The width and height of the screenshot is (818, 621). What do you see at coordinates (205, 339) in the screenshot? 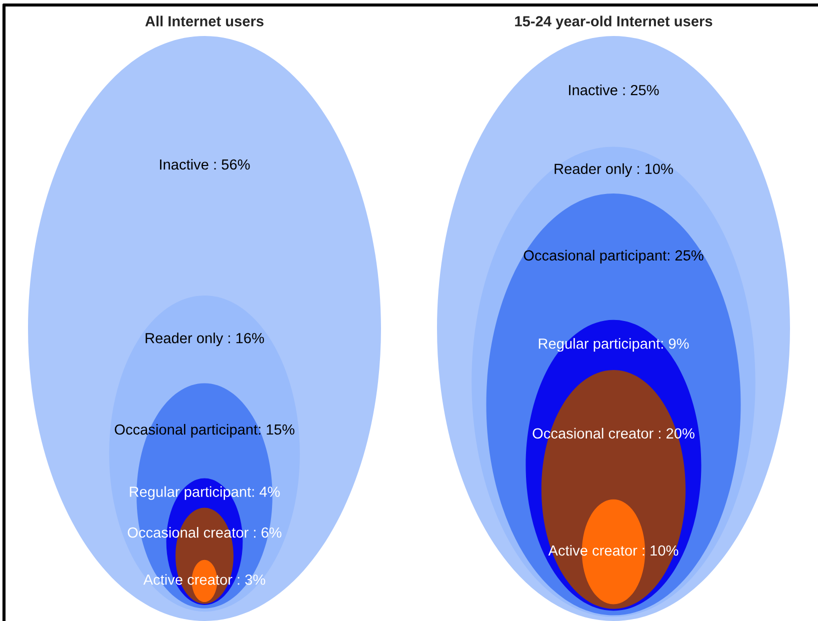
I see `data-label: Reader only : 16%` at bounding box center [205, 339].